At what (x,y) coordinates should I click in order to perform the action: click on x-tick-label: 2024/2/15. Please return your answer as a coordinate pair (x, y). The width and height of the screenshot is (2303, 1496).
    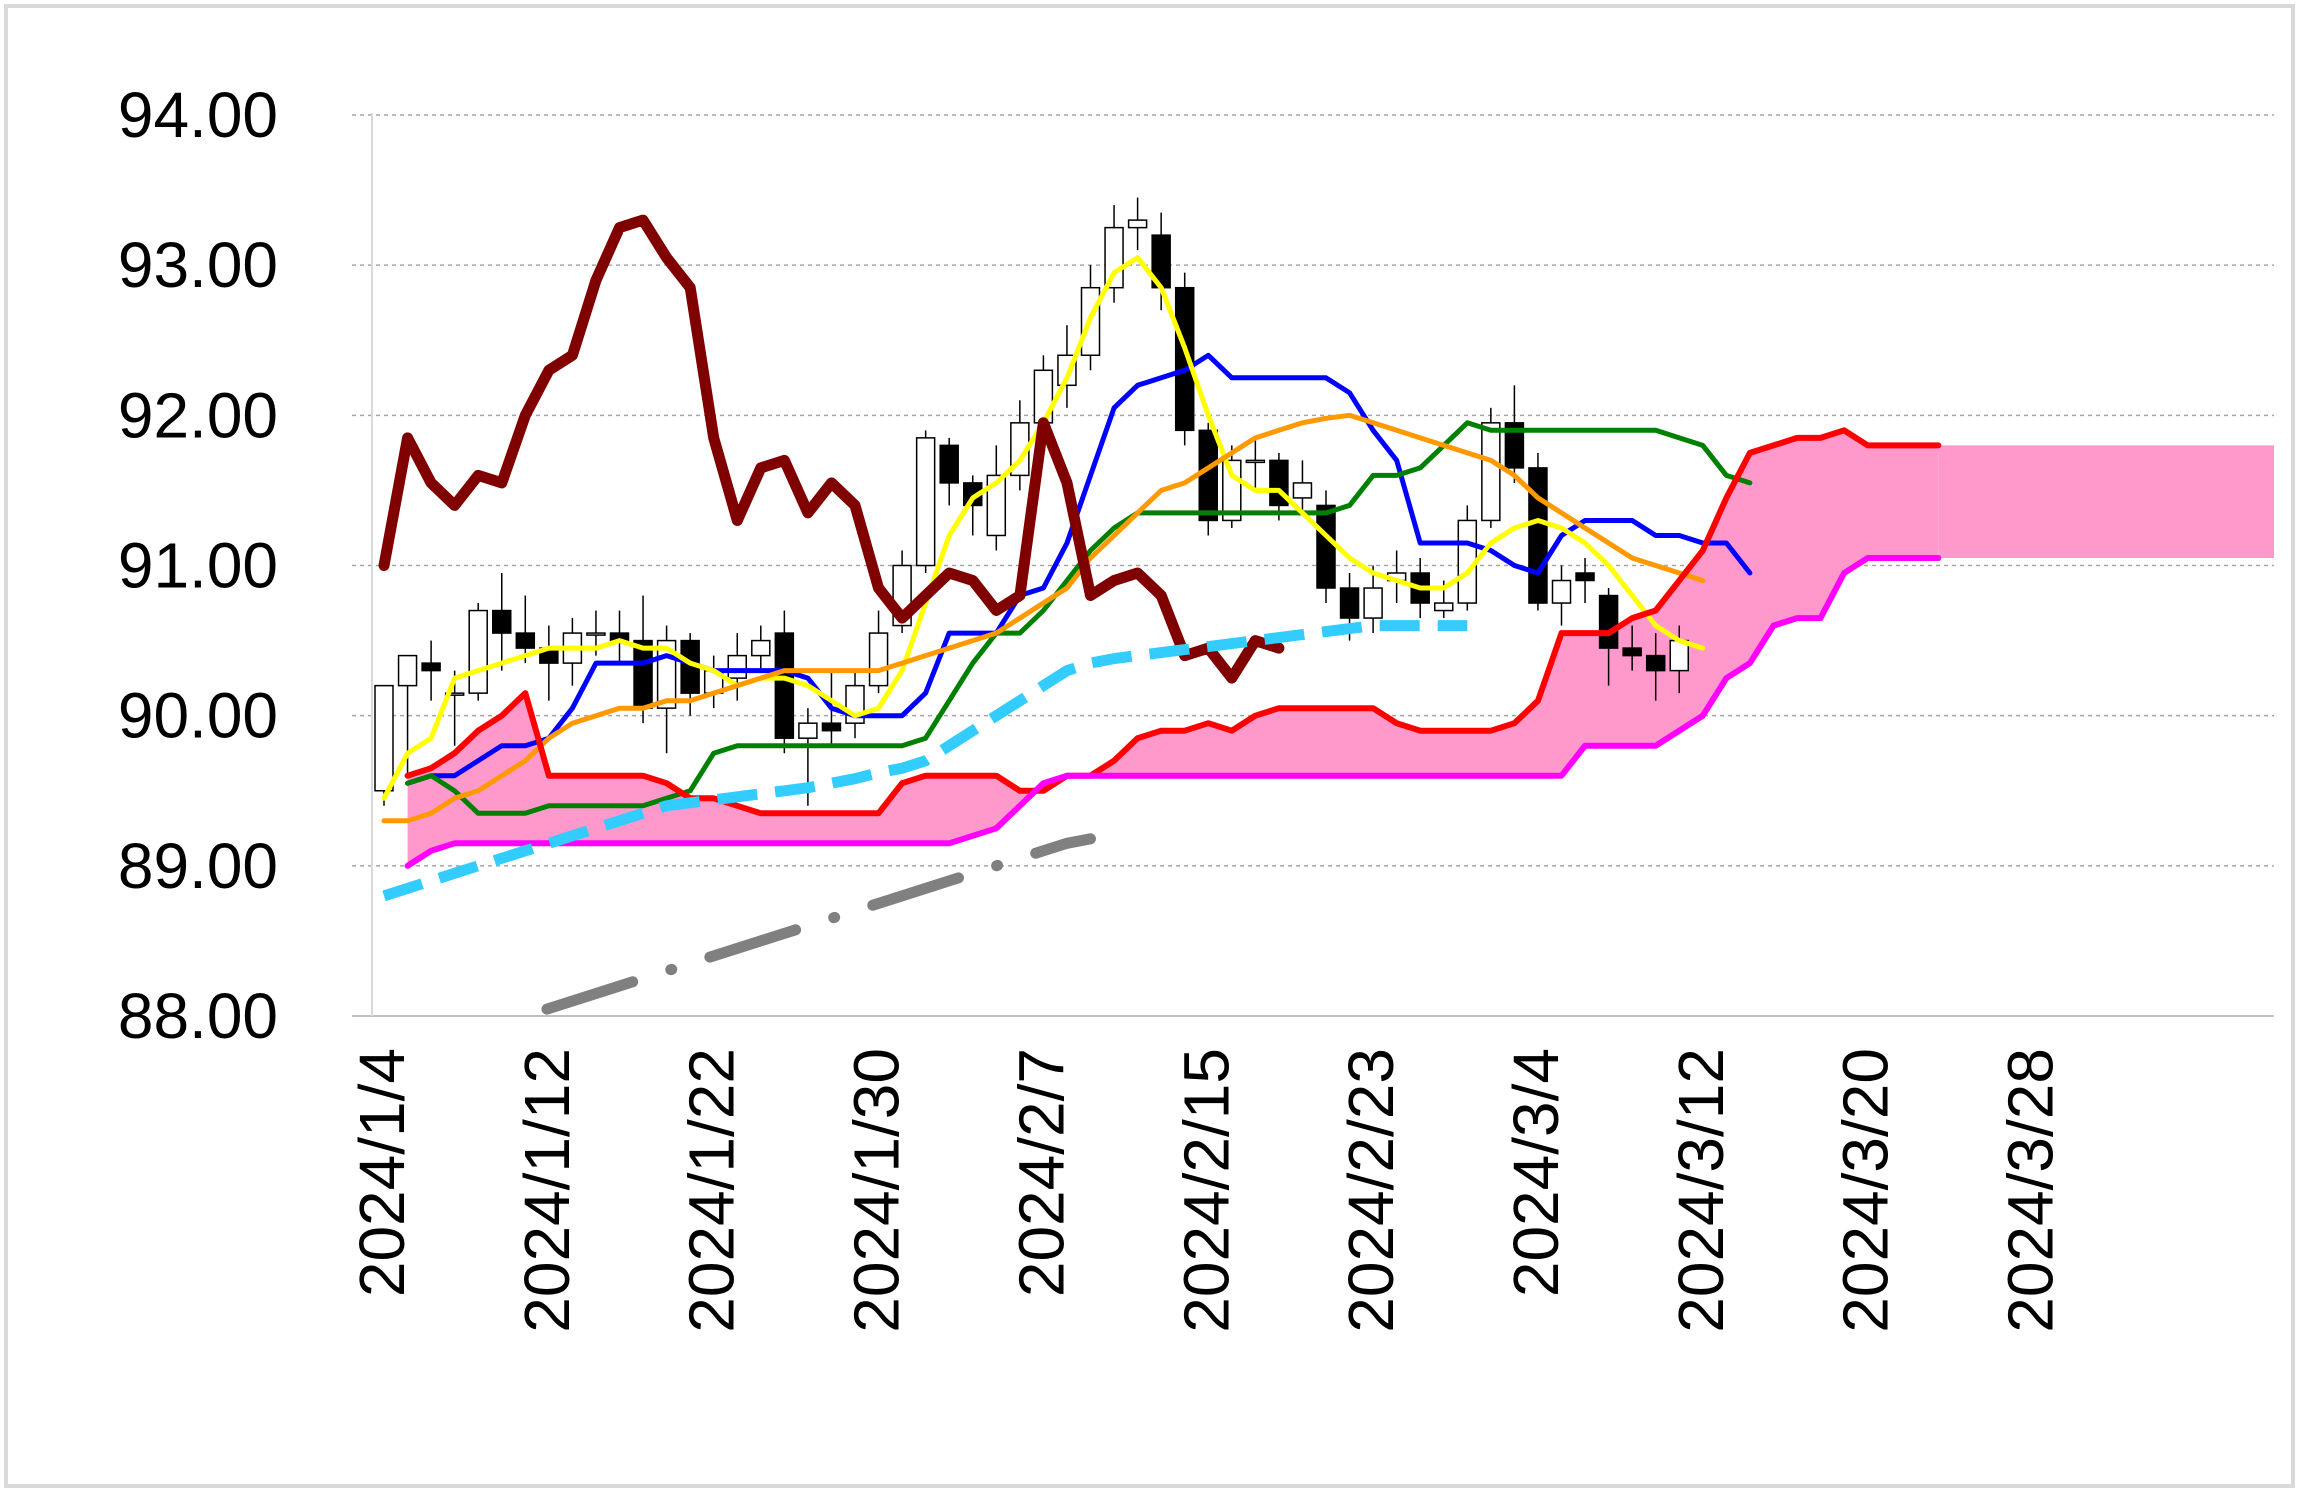
    Looking at the image, I should click on (1206, 1190).